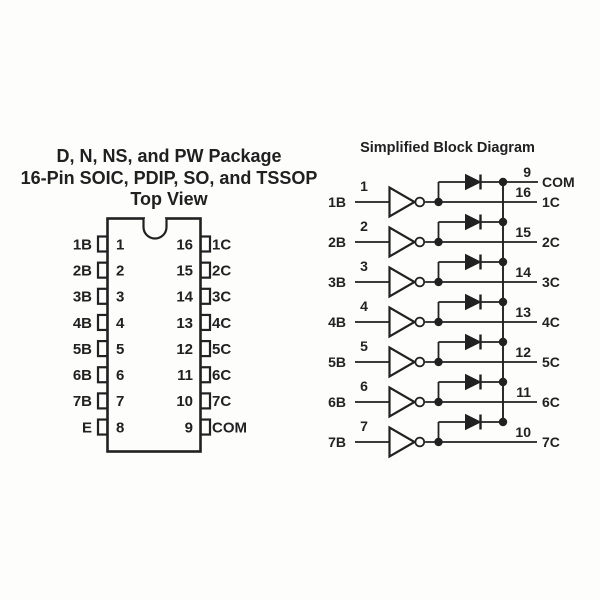 The image size is (600, 600). I want to click on pin1-notch, so click(155, 229).